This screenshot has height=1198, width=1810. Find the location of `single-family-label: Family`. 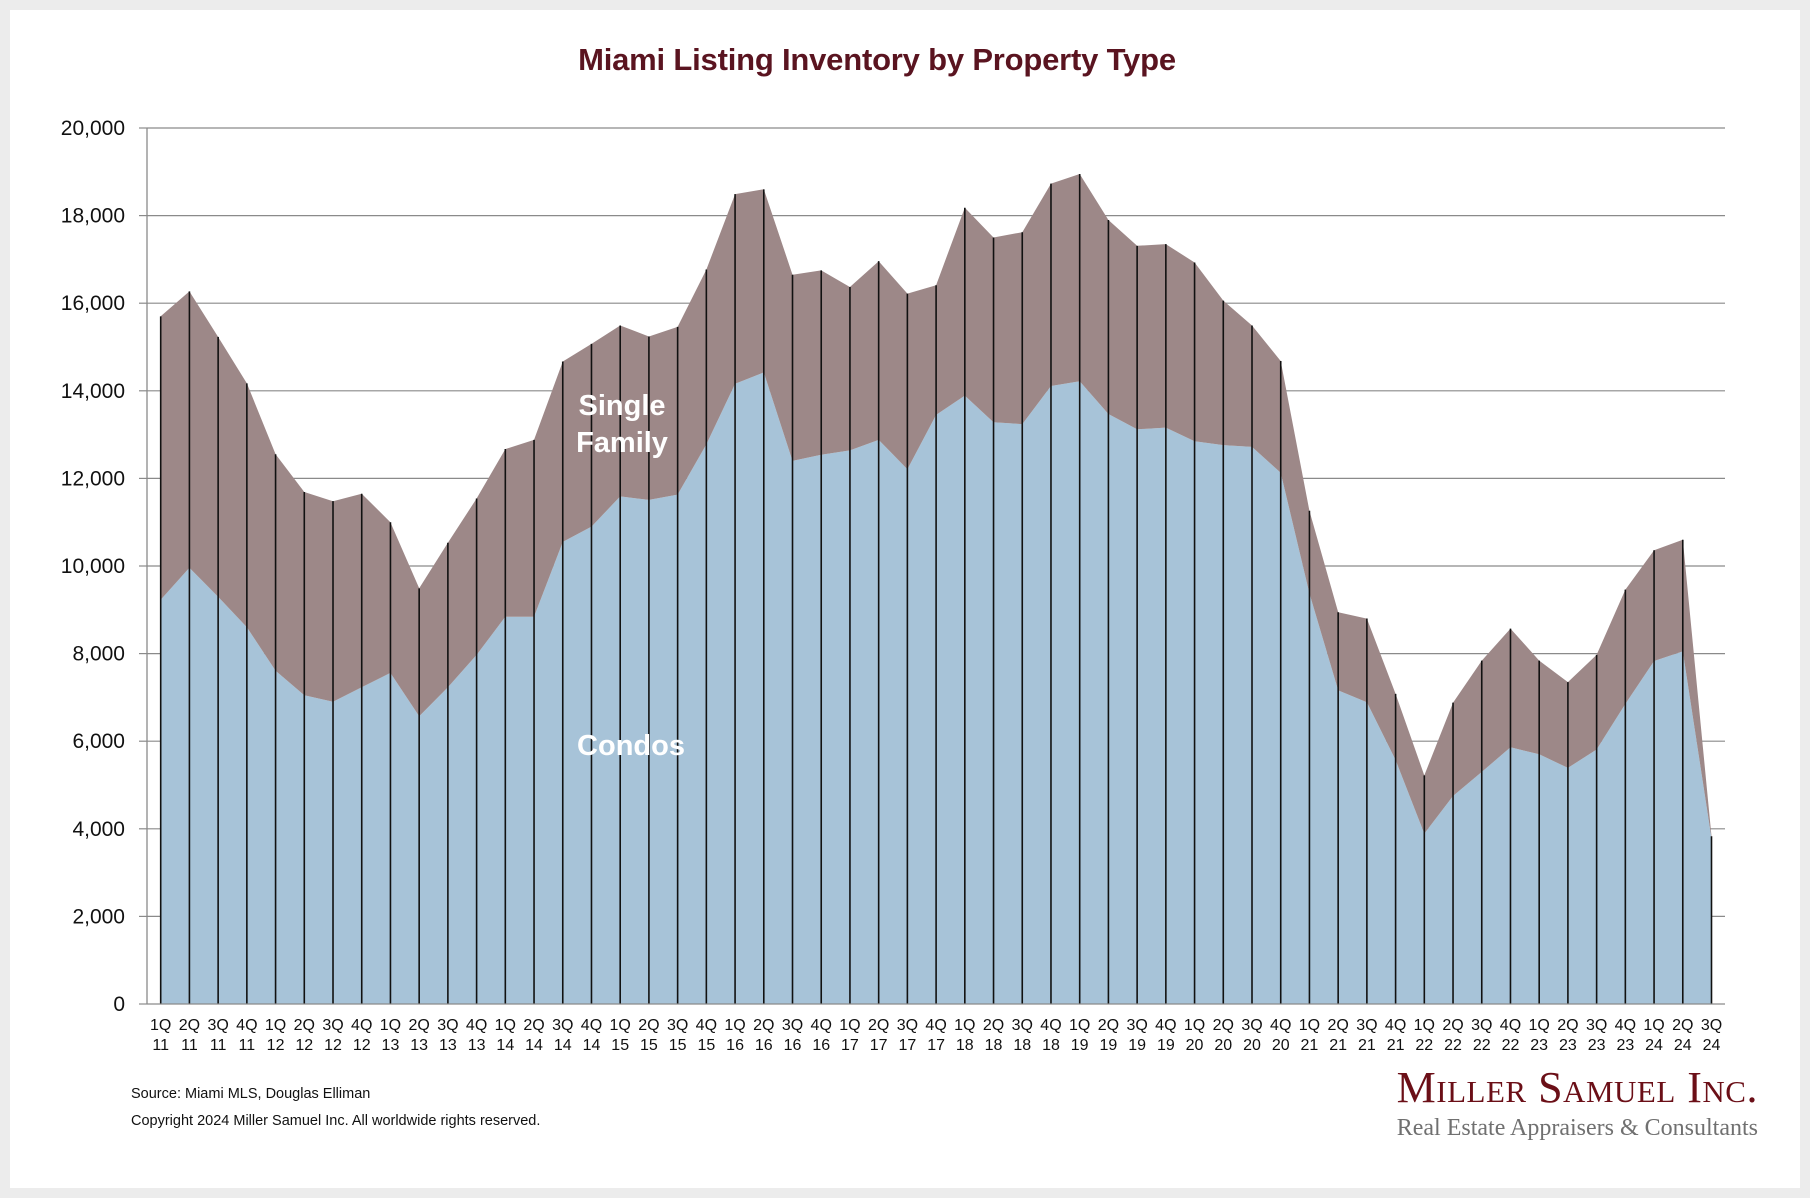

single-family-label: Family is located at coordinates (622, 443).